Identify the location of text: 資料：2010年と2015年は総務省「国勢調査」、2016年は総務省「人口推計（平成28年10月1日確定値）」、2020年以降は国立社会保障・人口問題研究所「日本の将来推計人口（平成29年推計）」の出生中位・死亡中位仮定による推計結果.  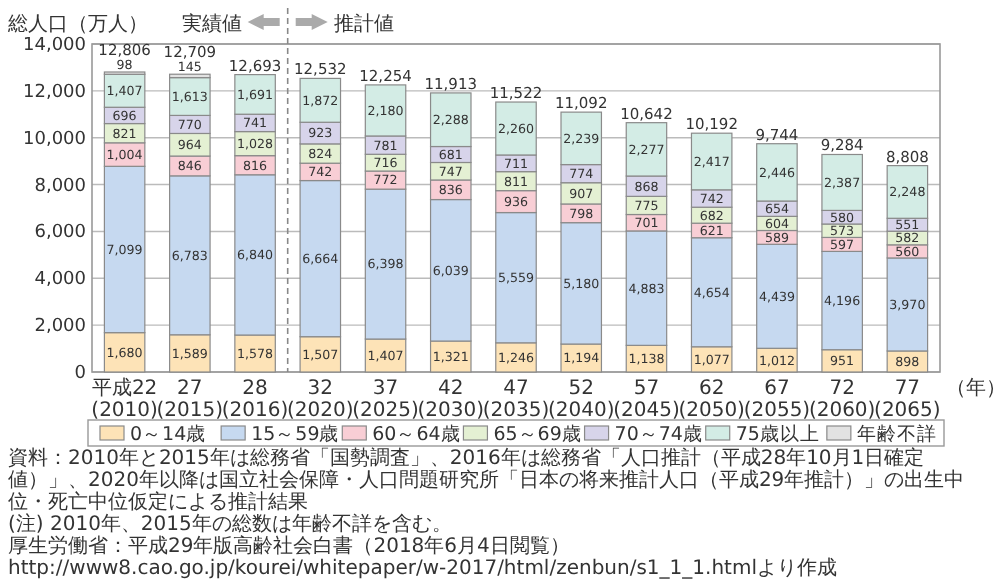
(487, 481).